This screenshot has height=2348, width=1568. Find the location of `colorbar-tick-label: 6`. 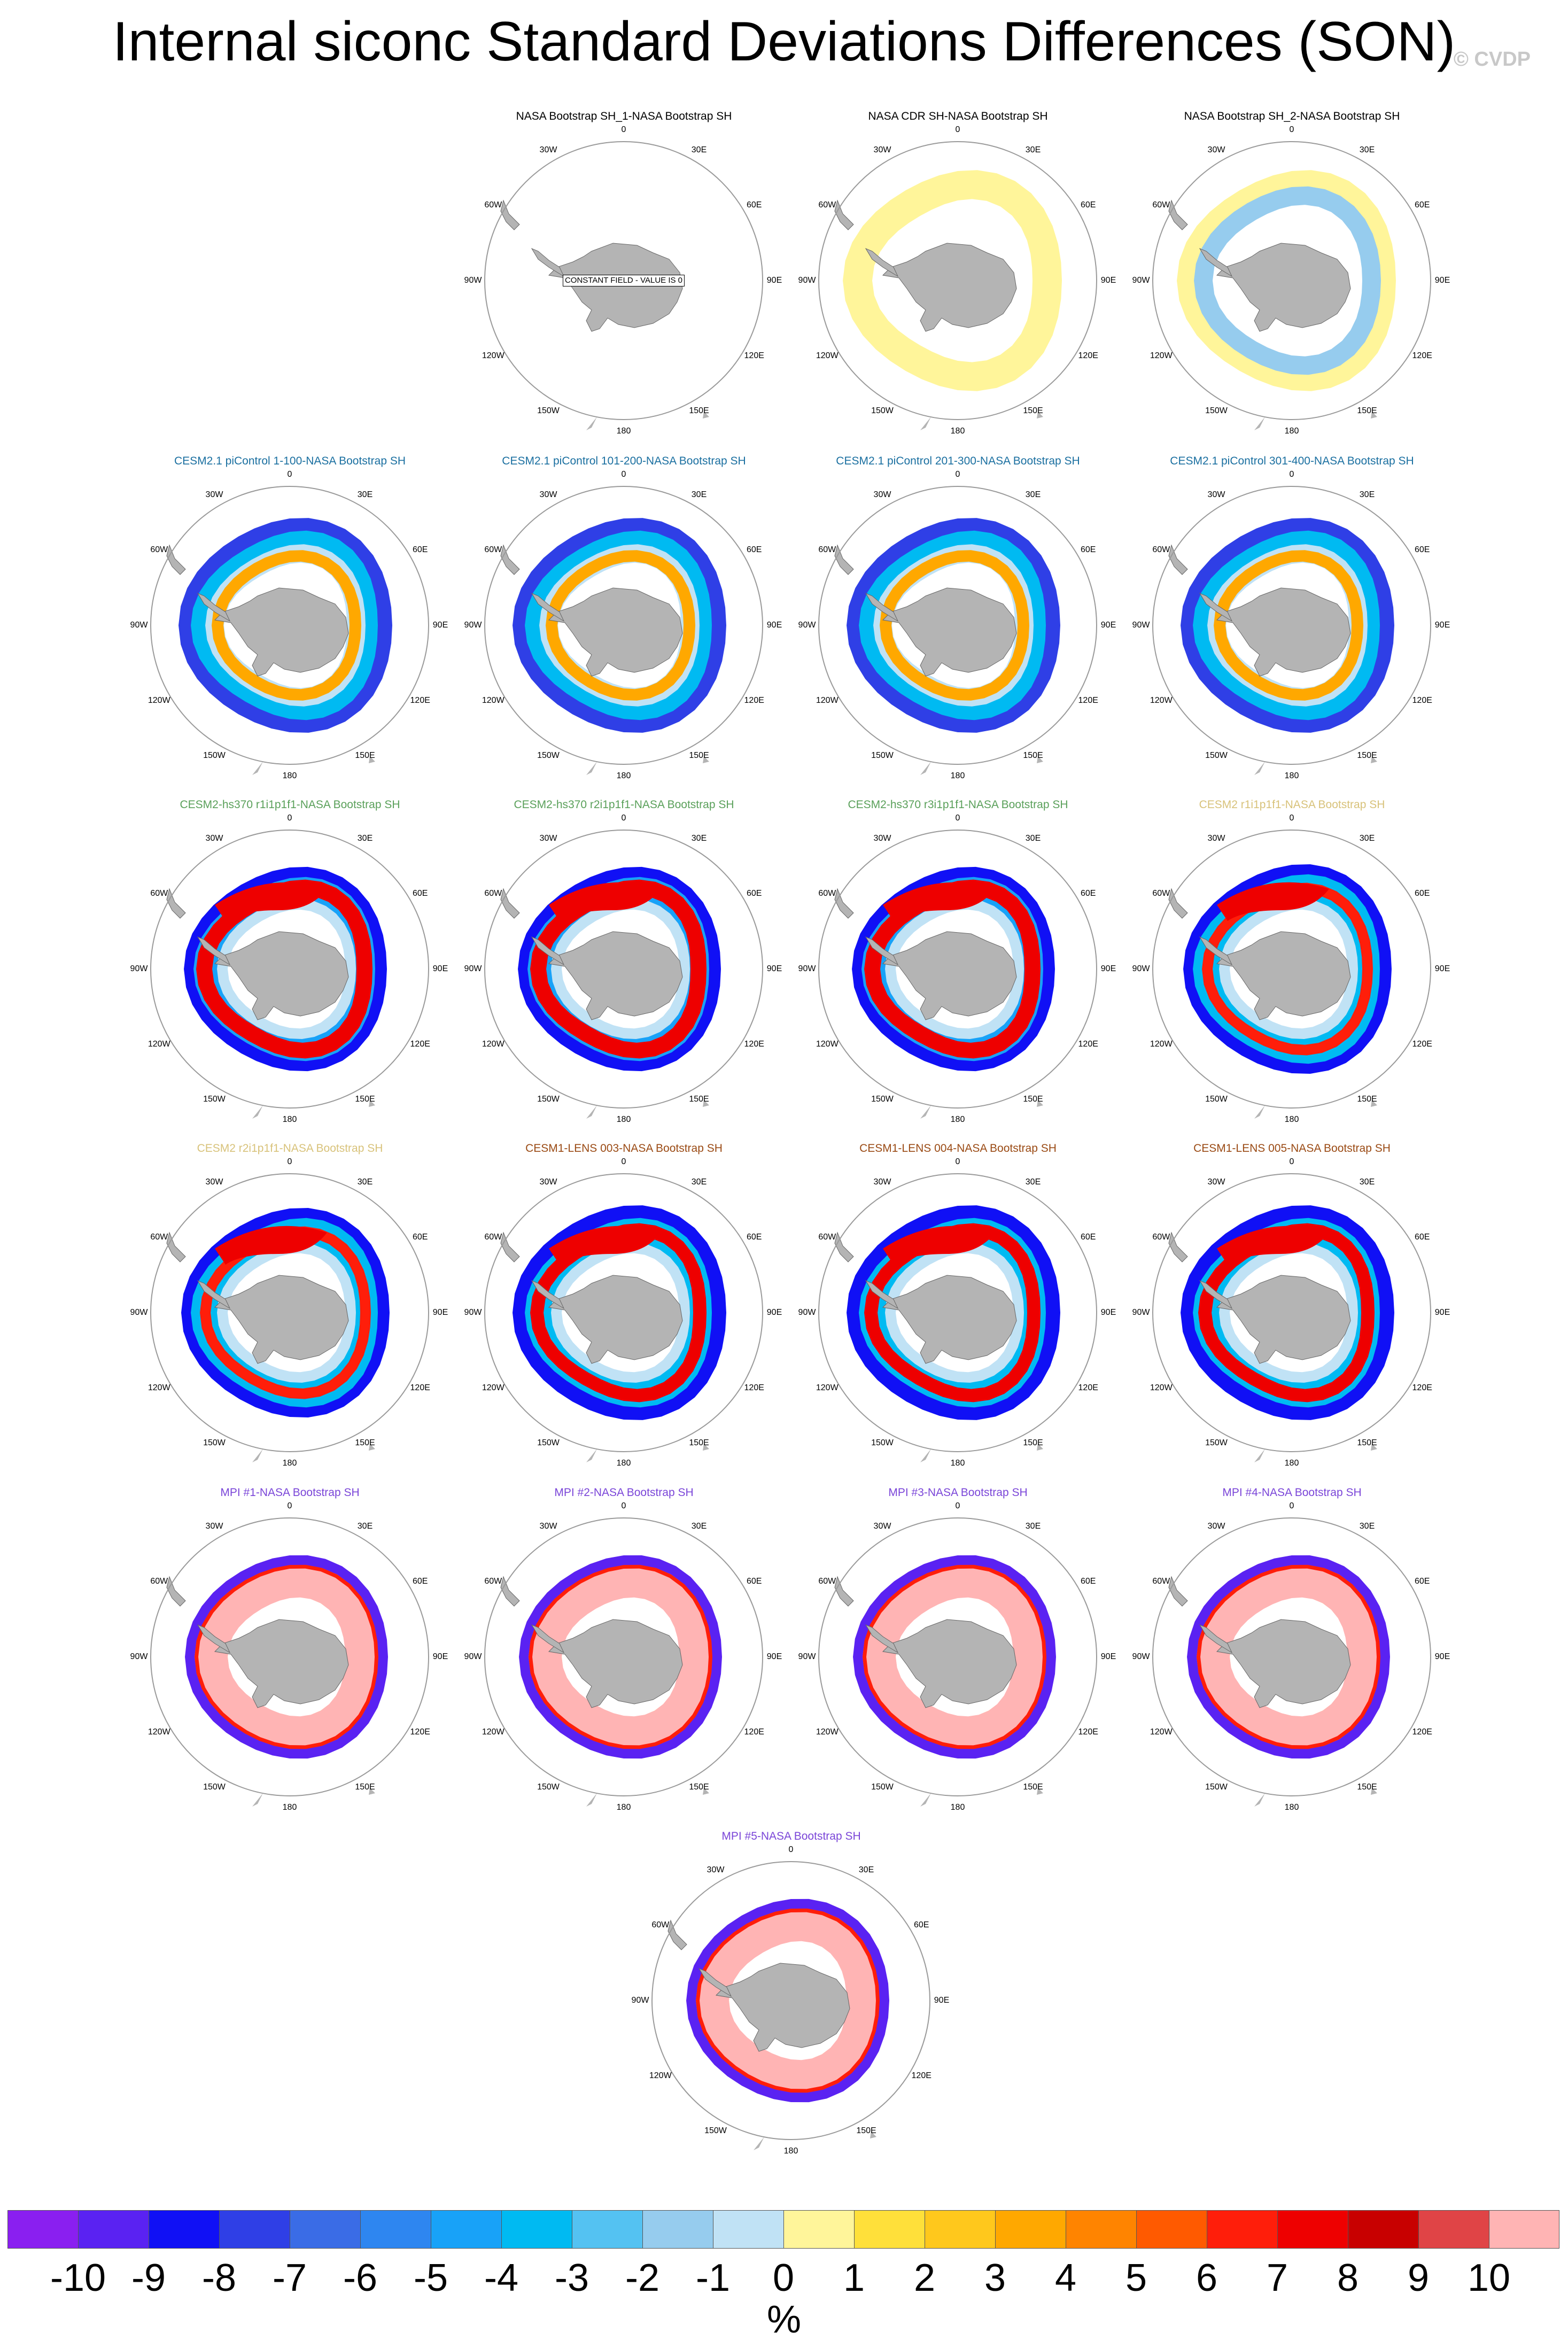

colorbar-tick-label: 6 is located at coordinates (1207, 2278).